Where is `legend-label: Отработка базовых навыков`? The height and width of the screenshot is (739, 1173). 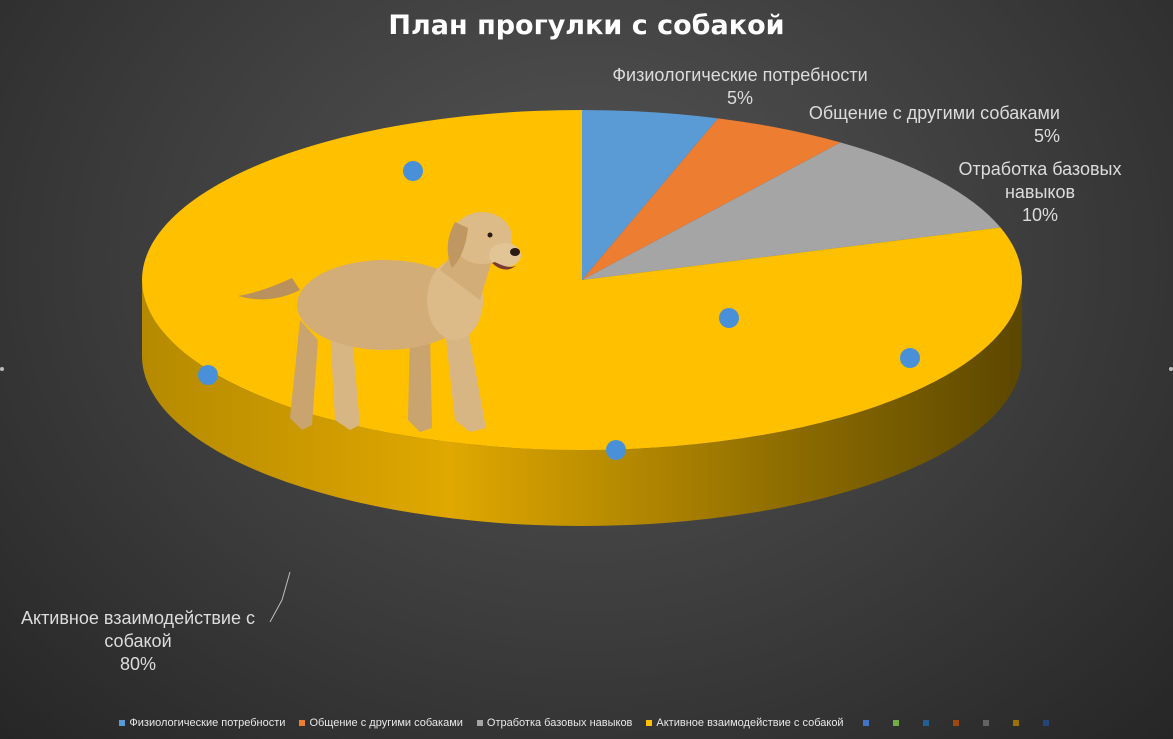
legend-label: Отработка базовых навыков is located at coordinates (559, 723).